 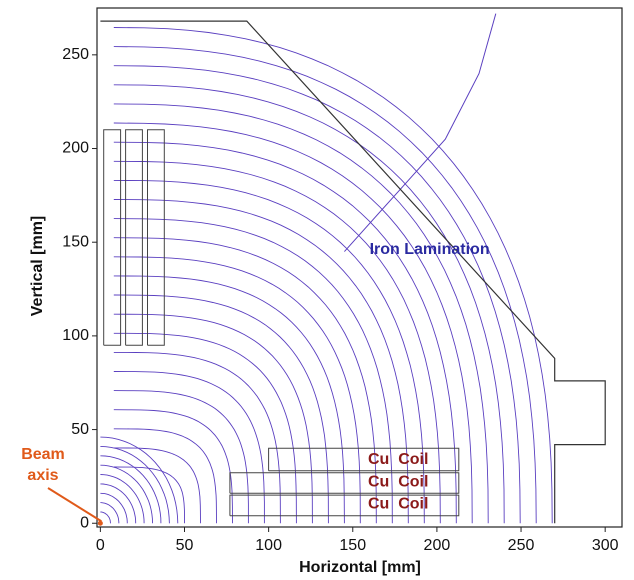 I want to click on y-tick-label: 100, so click(x=75, y=335).